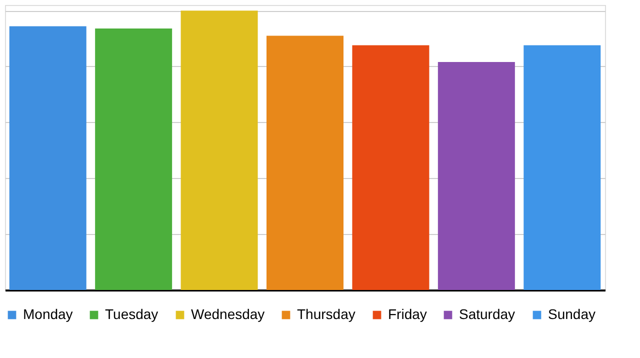  I want to click on legend-label: Monday, so click(48, 314).